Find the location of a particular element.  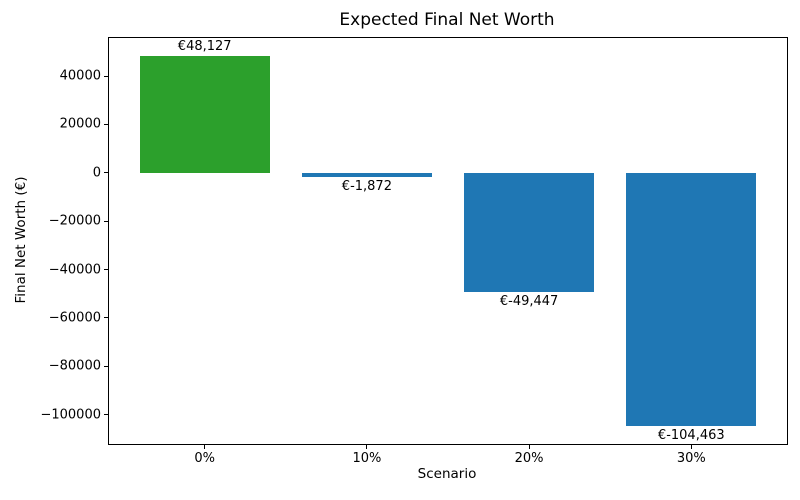

bar-value-label: €-104,463 is located at coordinates (691, 435).